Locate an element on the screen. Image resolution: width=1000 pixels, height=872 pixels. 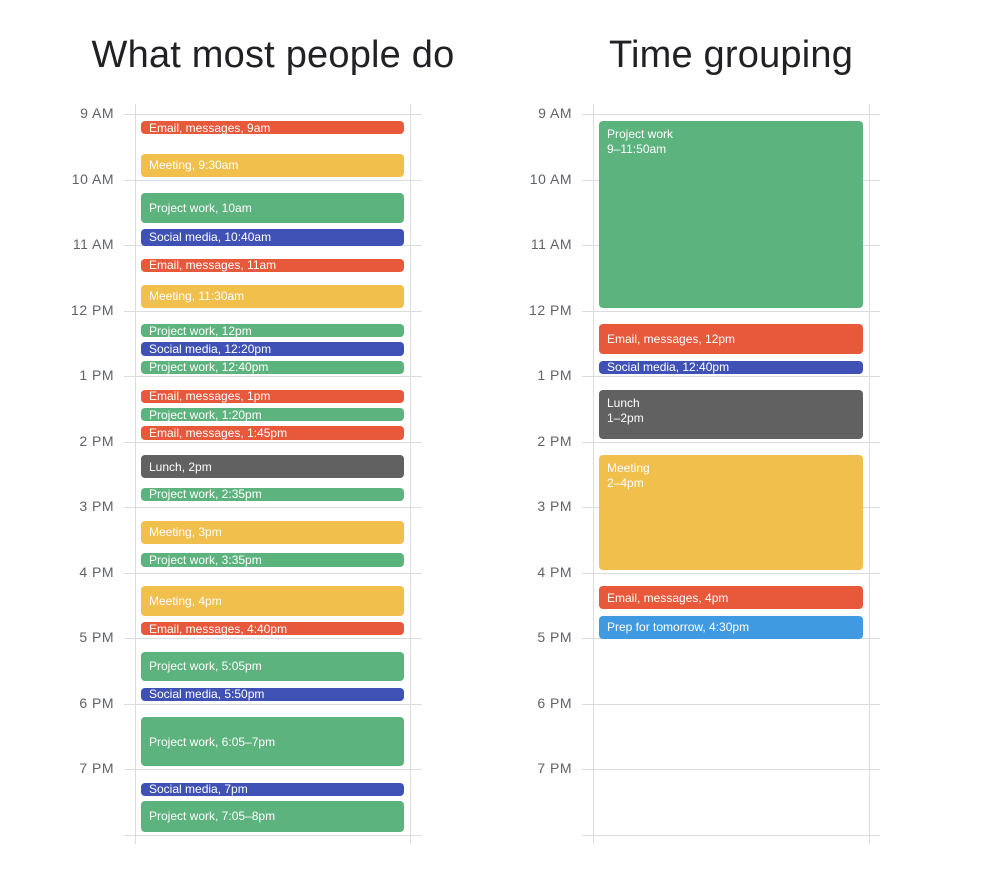
event-label: Project work, 12pm is located at coordinates (200, 331).